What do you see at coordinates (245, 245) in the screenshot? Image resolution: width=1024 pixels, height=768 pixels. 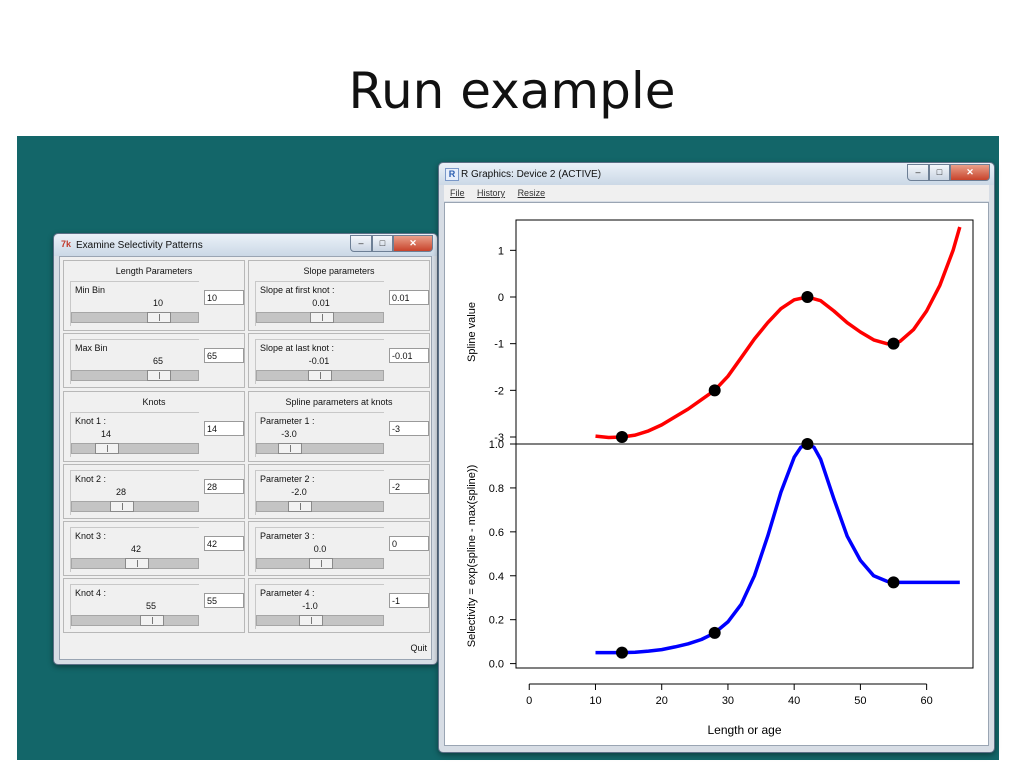 I see `tk-titlebar: 7k Examine Selectivity Patterns – □ ✕` at bounding box center [245, 245].